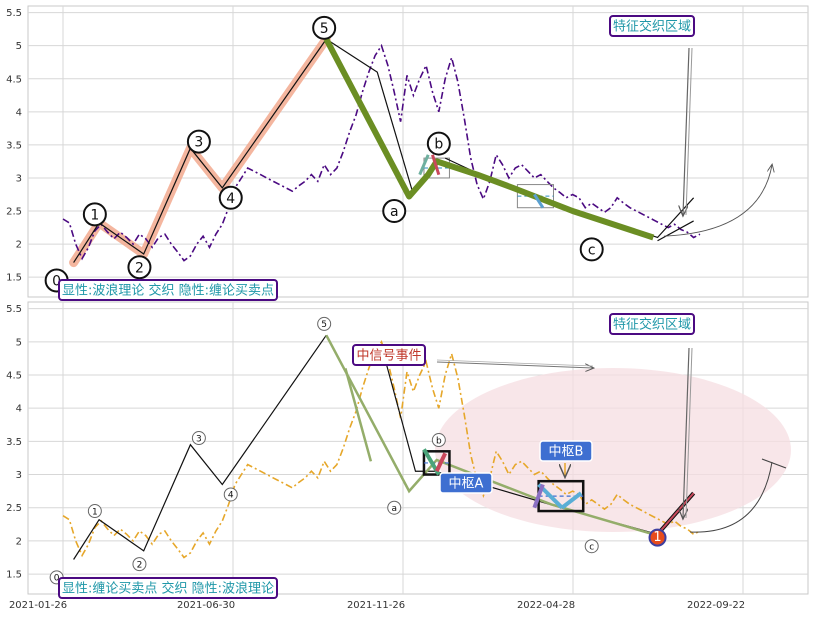  I want to click on signal-arrow-shadow, so click(515, 363).